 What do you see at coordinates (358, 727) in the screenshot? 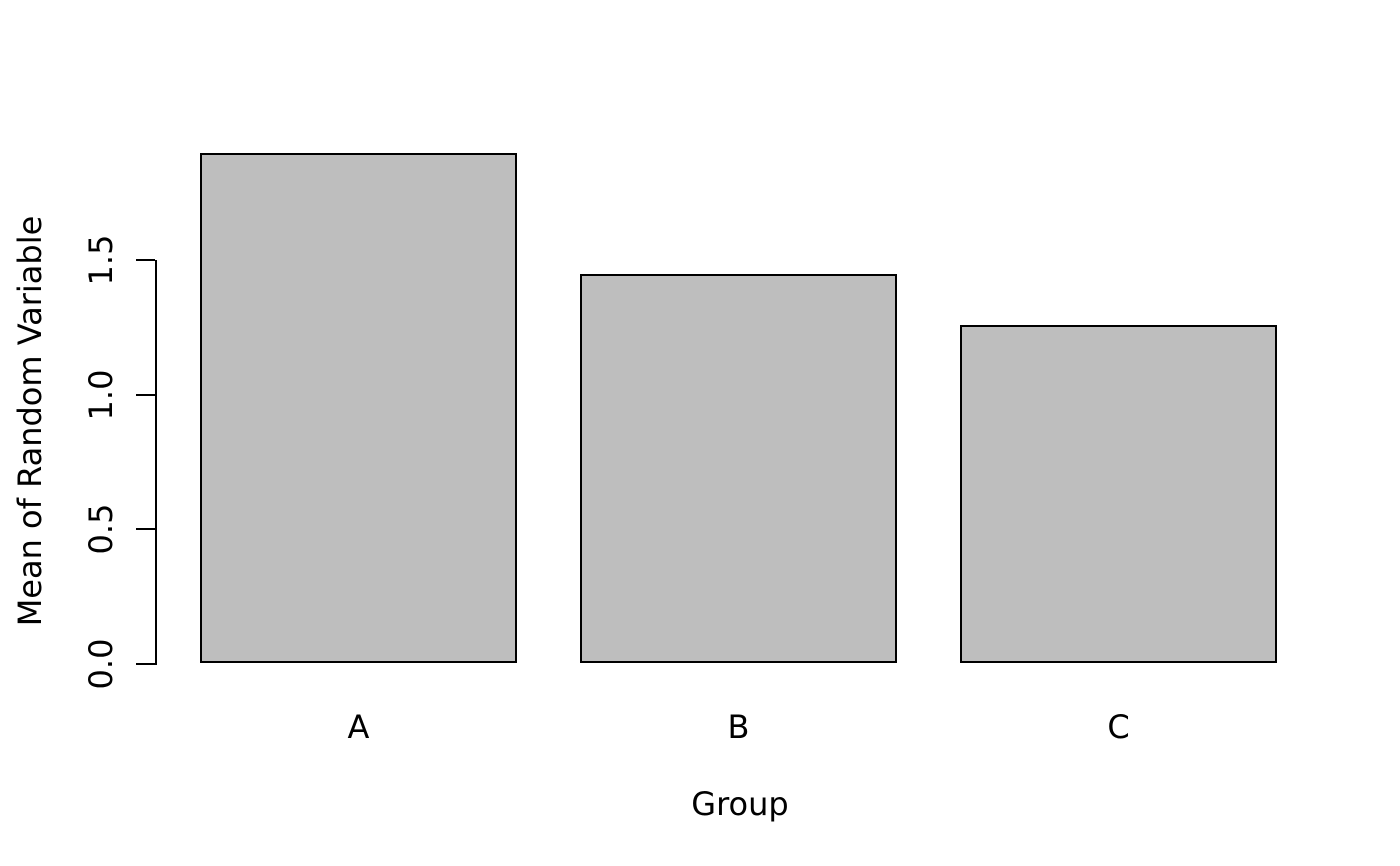
I see `category-label: A` at bounding box center [358, 727].